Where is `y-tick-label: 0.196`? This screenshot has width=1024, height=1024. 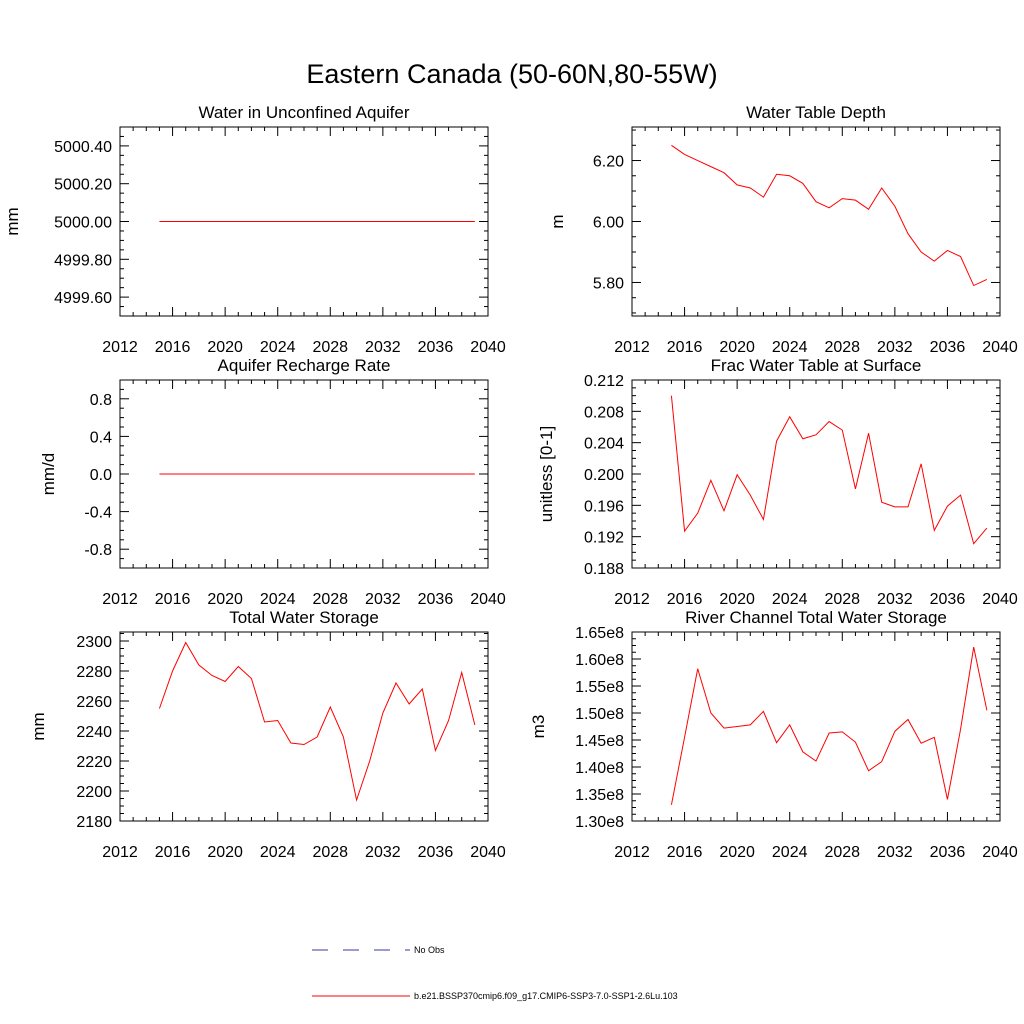
y-tick-label: 0.196 is located at coordinates (604, 506).